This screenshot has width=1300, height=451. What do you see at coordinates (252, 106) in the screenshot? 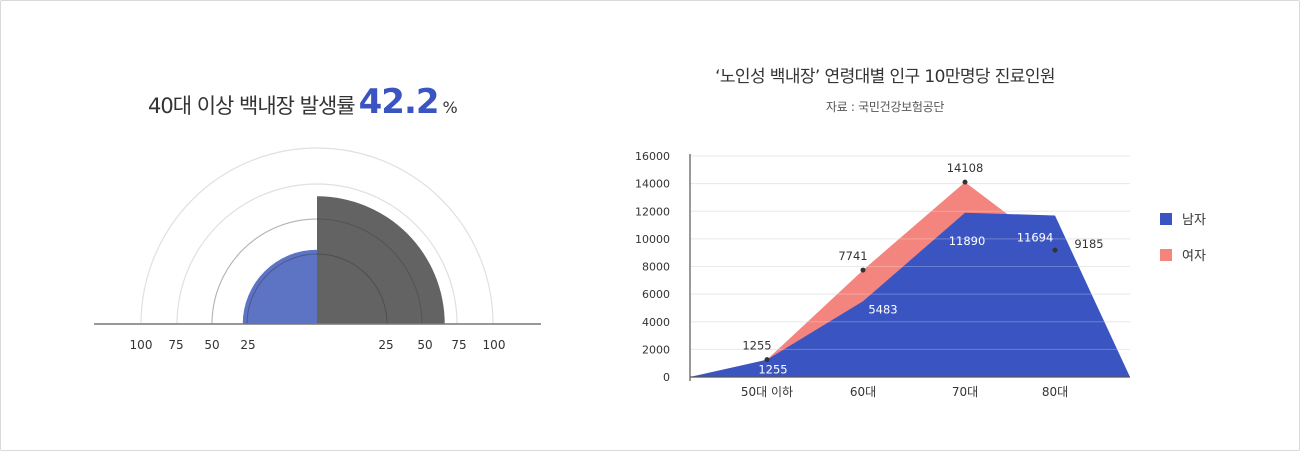
I see `left-title-text: 40대 이상 백내장 발생률` at bounding box center [252, 106].